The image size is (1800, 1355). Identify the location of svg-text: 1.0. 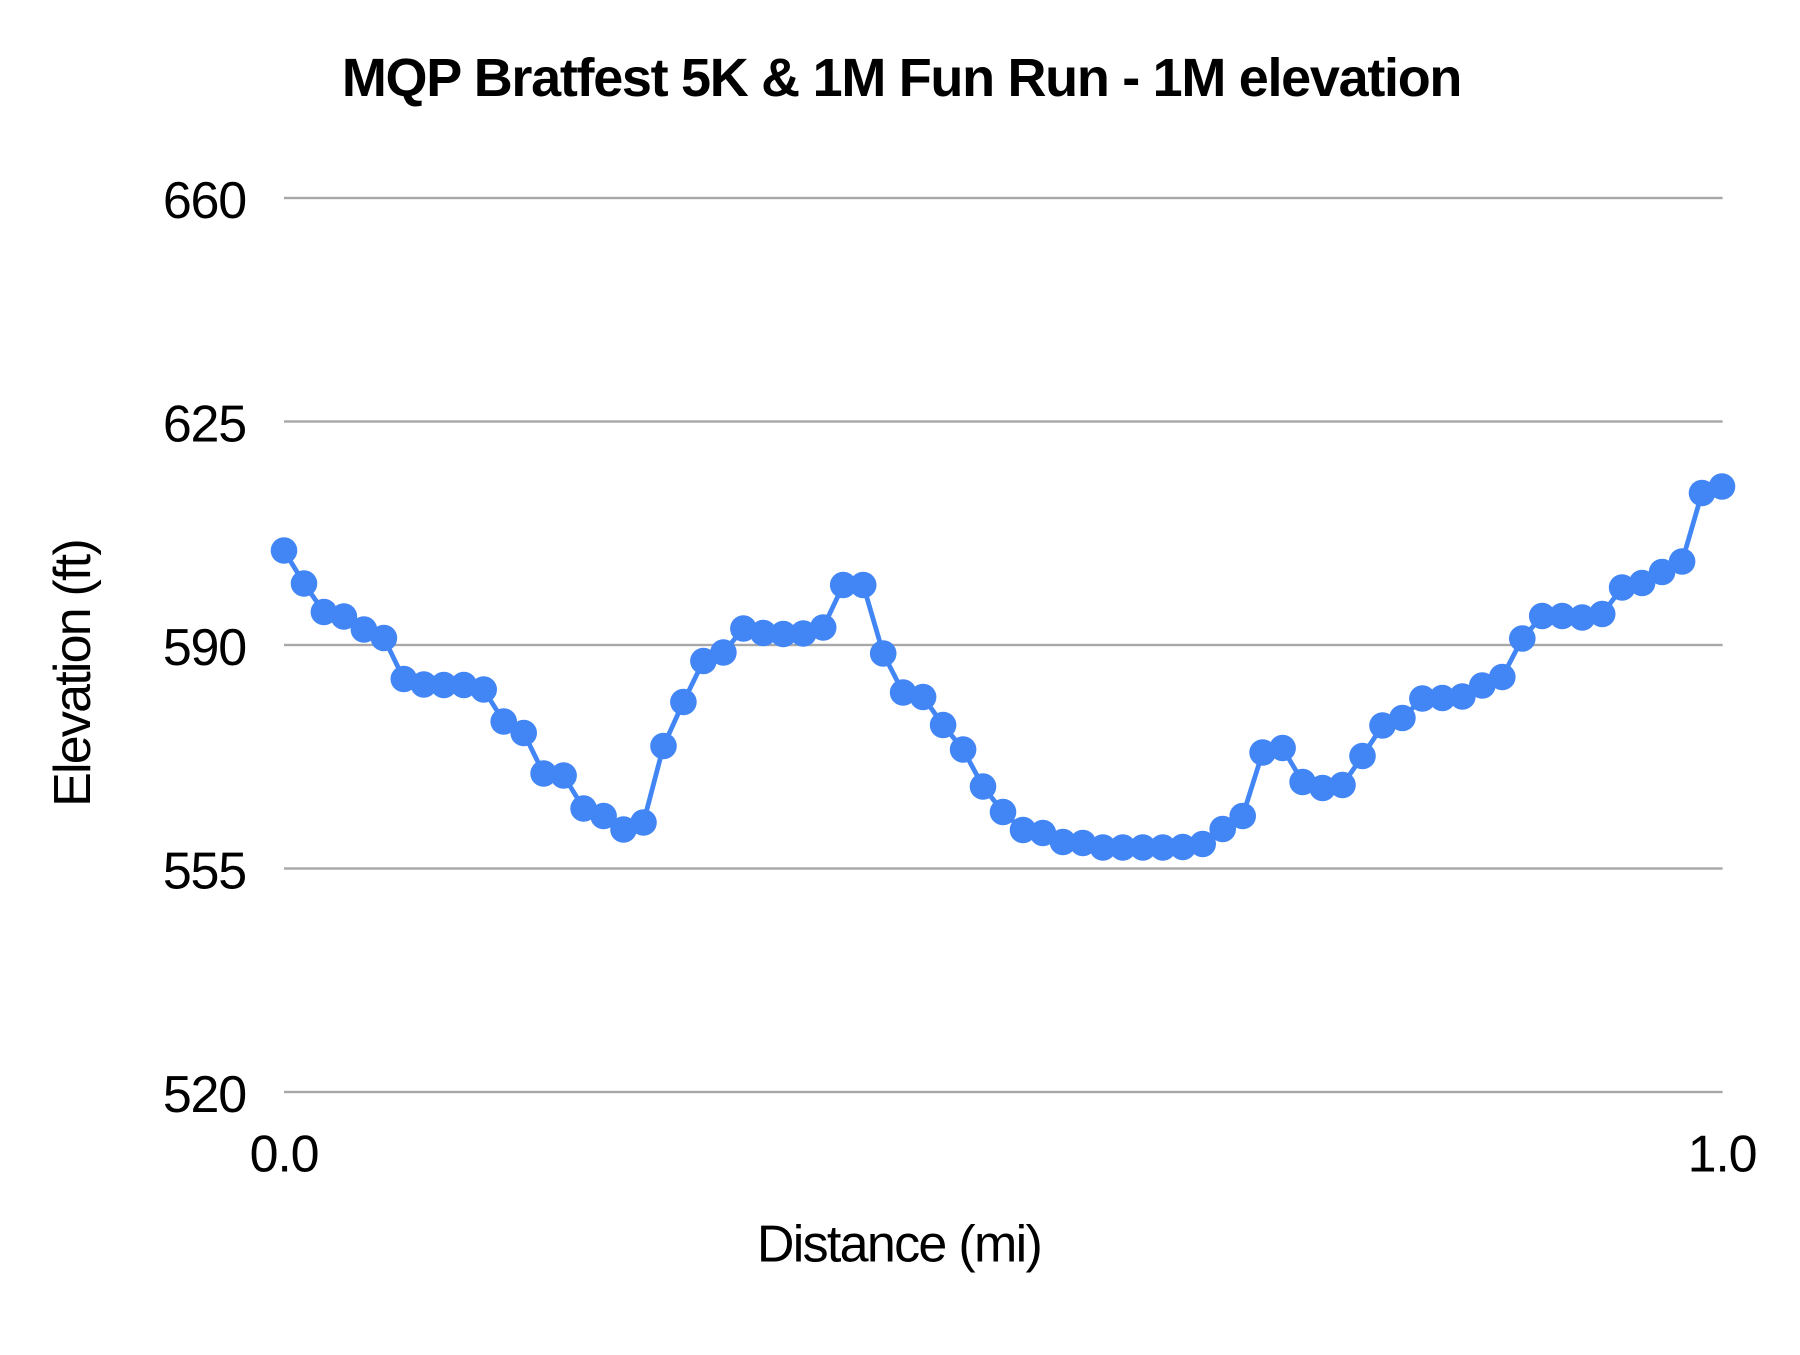
(1722, 1155).